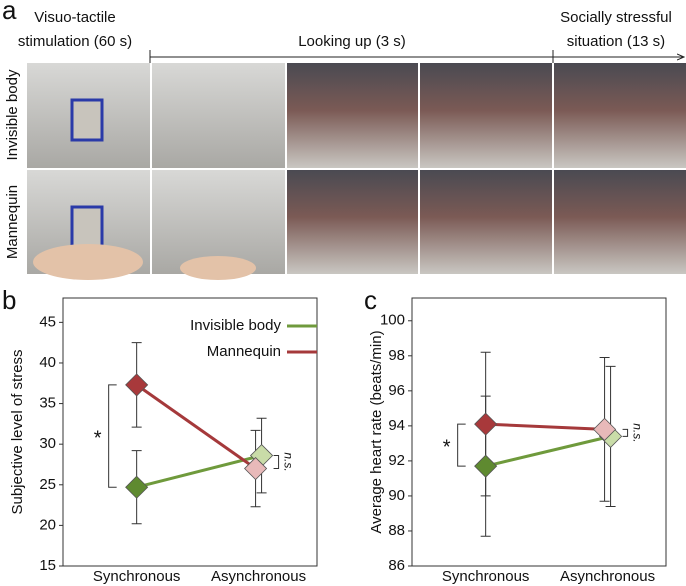 This screenshot has height=586, width=686. I want to click on y-tick-label: 45, so click(47, 321).